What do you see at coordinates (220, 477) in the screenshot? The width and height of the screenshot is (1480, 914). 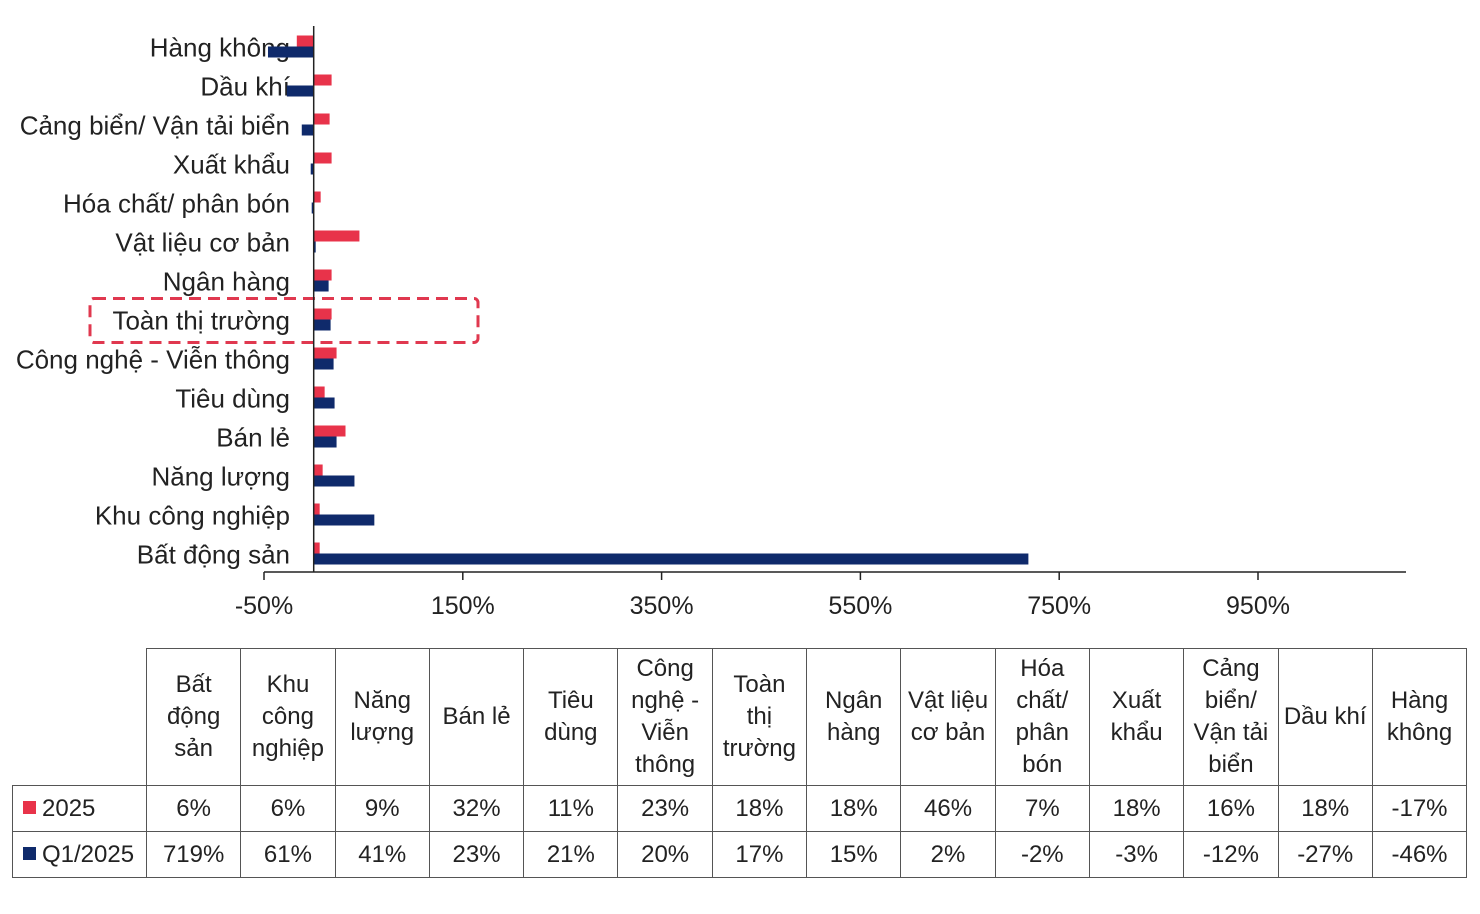 I see `category-label: Năng lượng` at bounding box center [220, 477].